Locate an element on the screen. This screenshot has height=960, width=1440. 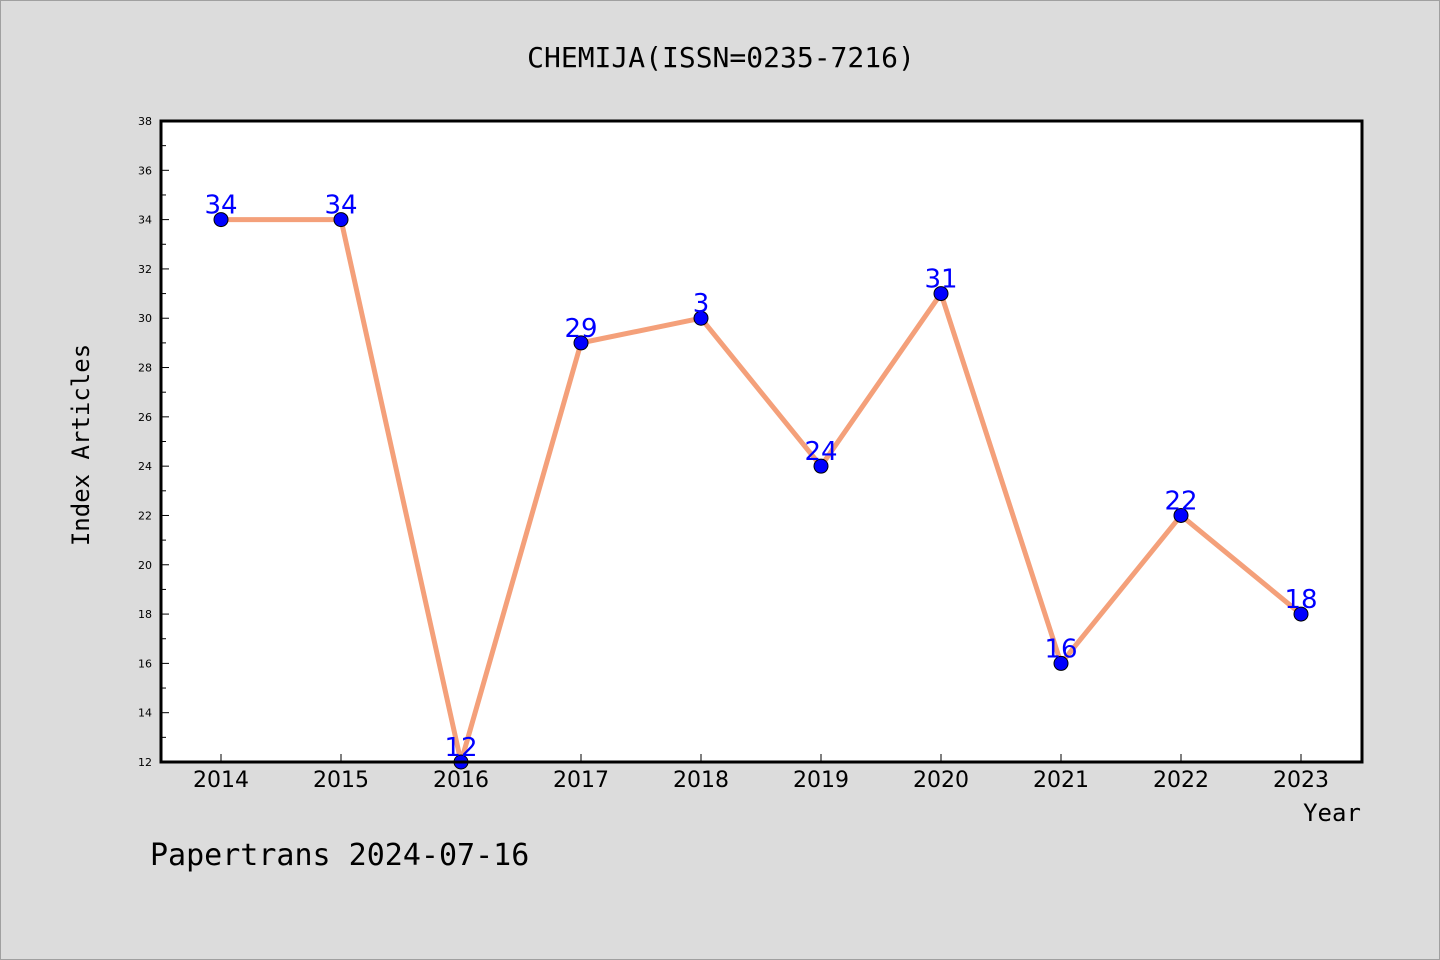
x-tick-label: 2019 is located at coordinates (821, 780).